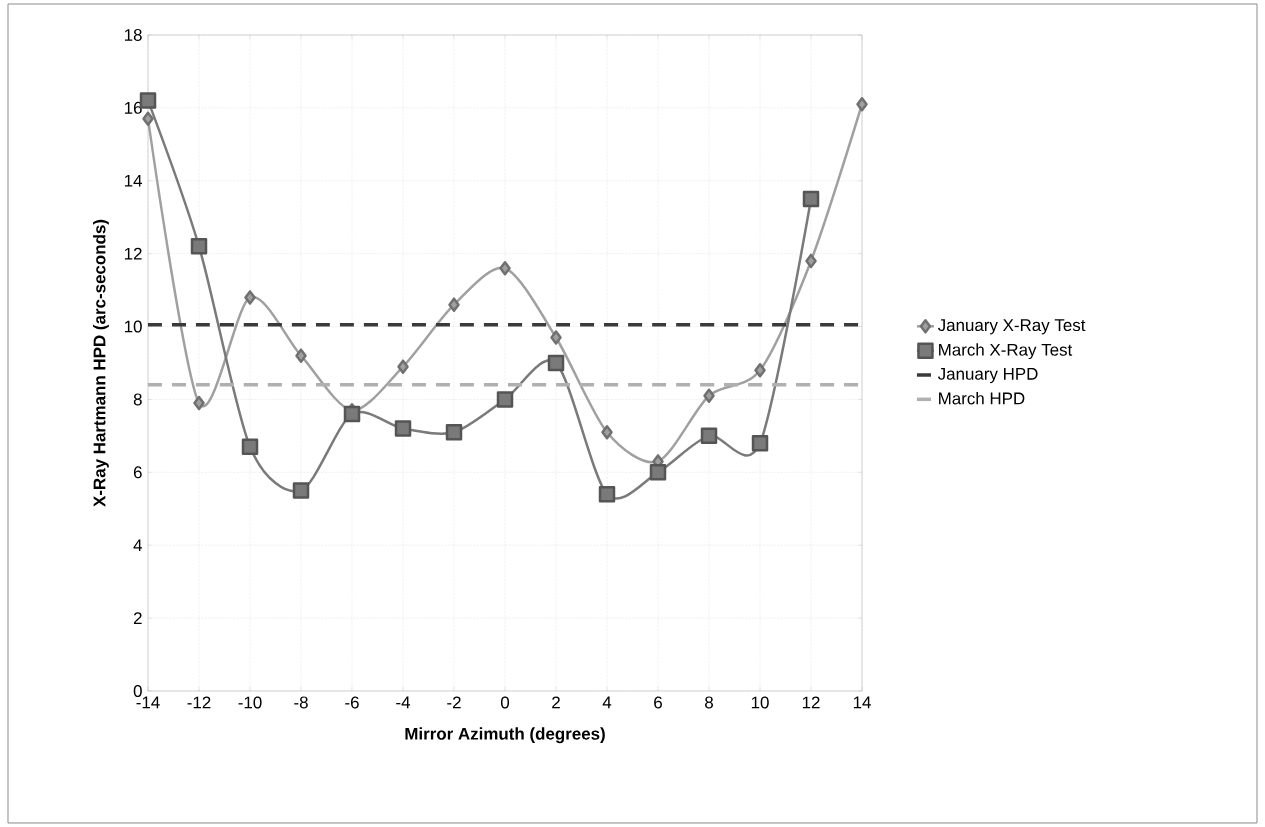 This screenshot has height=827, width=1265. I want to click on x-tick-label: 8, so click(709, 702).